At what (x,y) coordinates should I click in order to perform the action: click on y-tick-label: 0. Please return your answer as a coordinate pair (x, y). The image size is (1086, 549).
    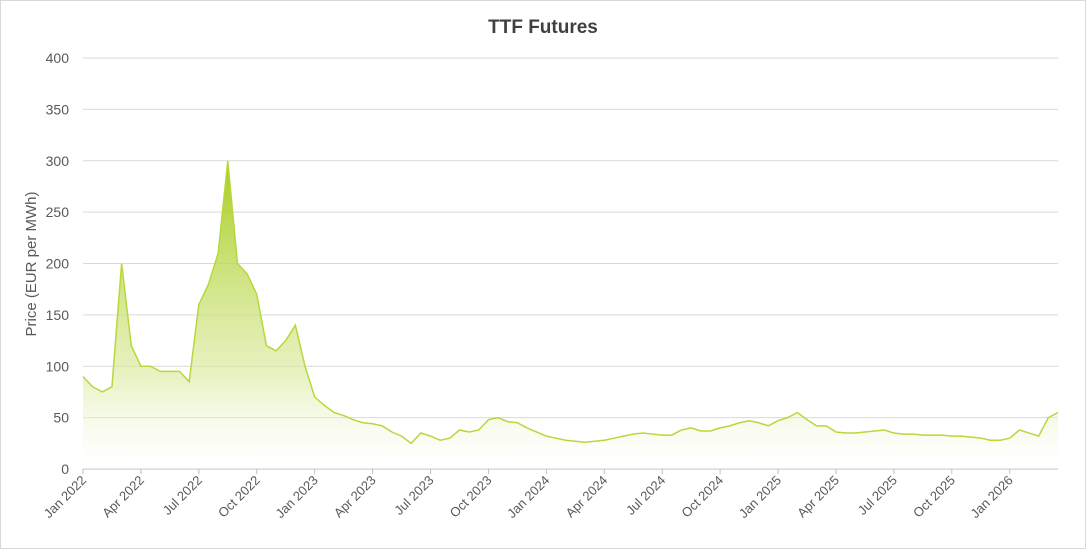
    Looking at the image, I should click on (65, 469).